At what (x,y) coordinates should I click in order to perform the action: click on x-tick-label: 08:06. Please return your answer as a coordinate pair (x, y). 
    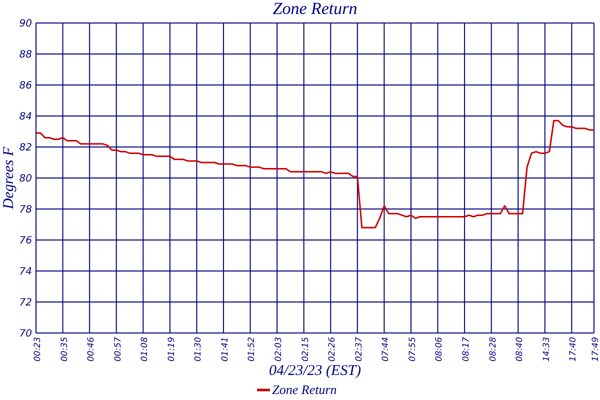
    Looking at the image, I should click on (439, 349).